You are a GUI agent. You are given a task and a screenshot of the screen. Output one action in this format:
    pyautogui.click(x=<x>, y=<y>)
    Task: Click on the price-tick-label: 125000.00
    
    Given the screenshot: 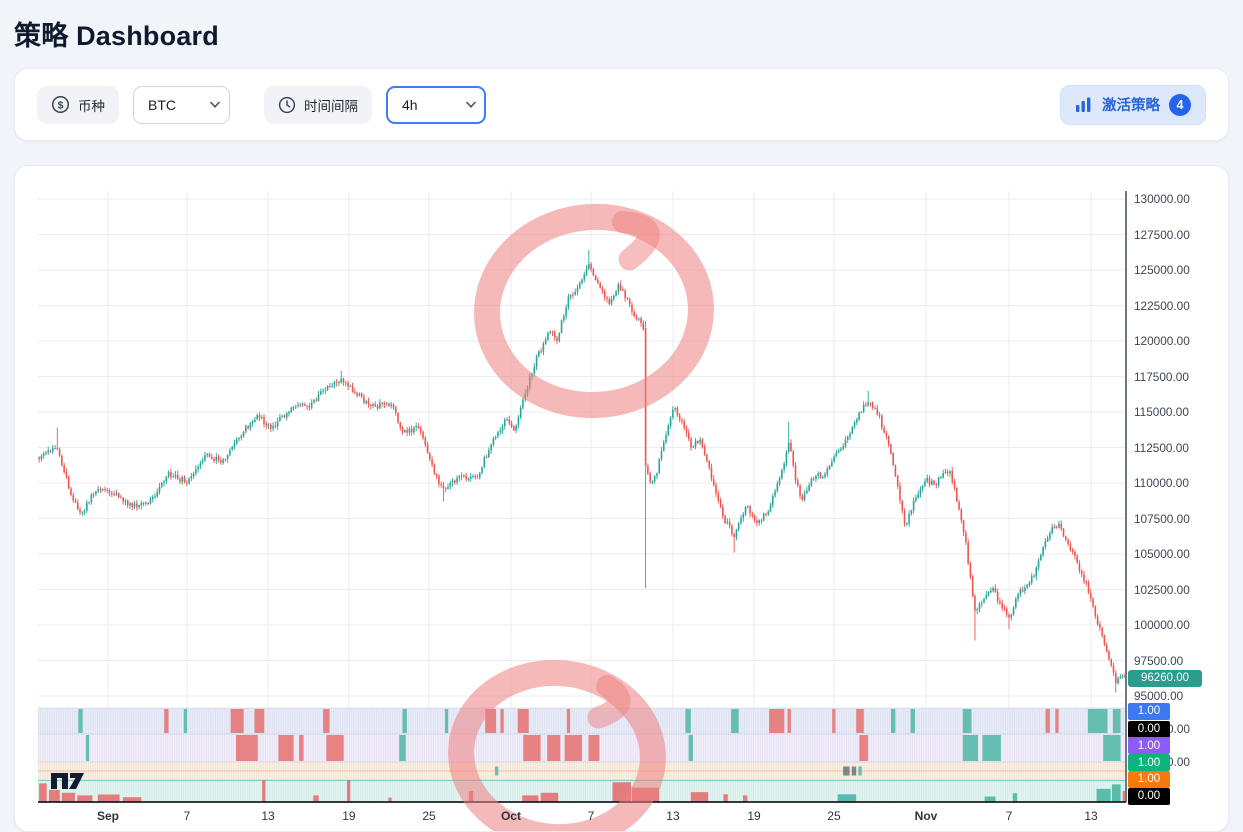 What is the action you would take?
    pyautogui.click(x=1162, y=270)
    